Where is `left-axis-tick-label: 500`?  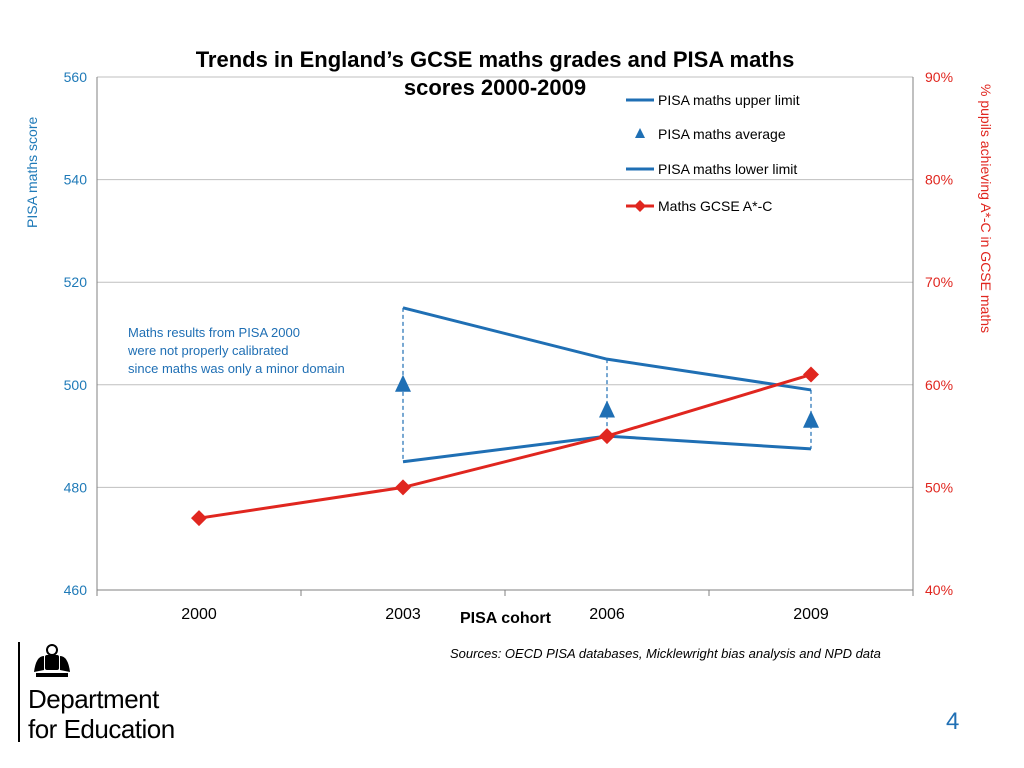
left-axis-tick-label: 500 is located at coordinates (76, 385).